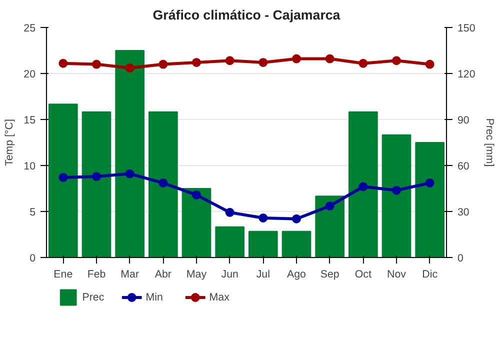 This screenshot has width=500, height=350. What do you see at coordinates (363, 274) in the screenshot?
I see `x-tick-label: Oct` at bounding box center [363, 274].